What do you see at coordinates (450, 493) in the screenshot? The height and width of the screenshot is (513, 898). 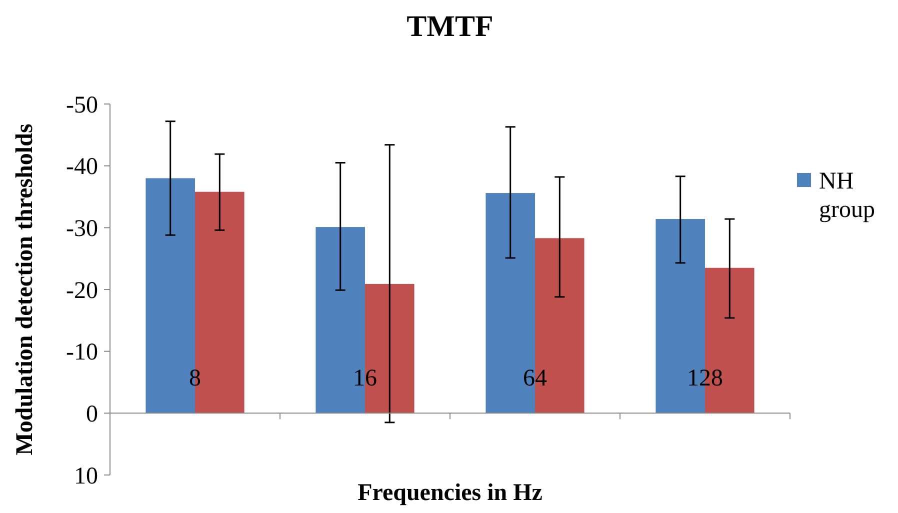 I see `x-axis-title: Frequencies in Hz` at bounding box center [450, 493].